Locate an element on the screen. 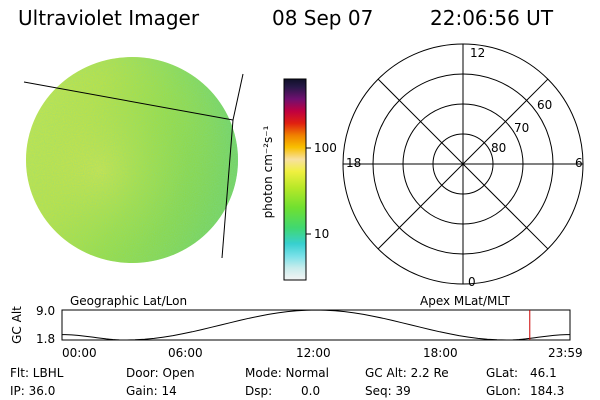 Image resolution: width=600 pixels, height=400 pixels. mlt-label-6: 6 is located at coordinates (579, 163).